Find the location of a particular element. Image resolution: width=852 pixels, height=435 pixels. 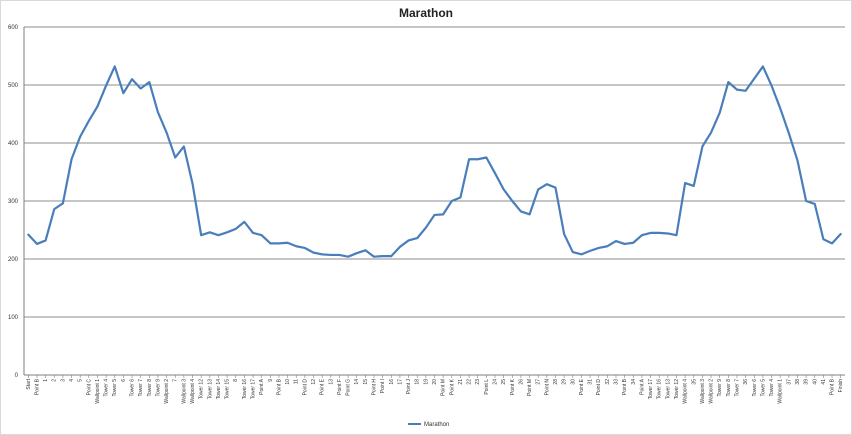

x-tick-label: 27 is located at coordinates (539, 382).